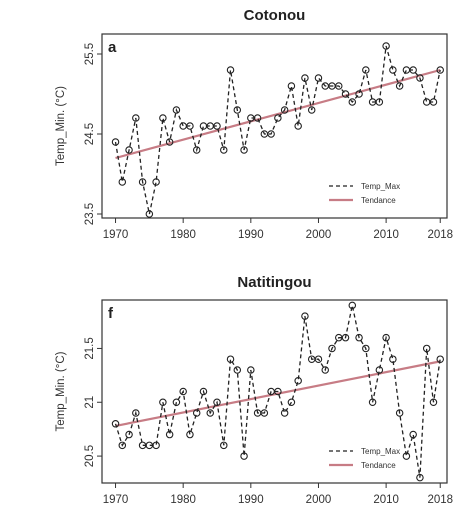 The width and height of the screenshot is (462, 529). Describe the element at coordinates (90, 134) in the screenshot. I see `y-tick-label: 24.5` at that location.